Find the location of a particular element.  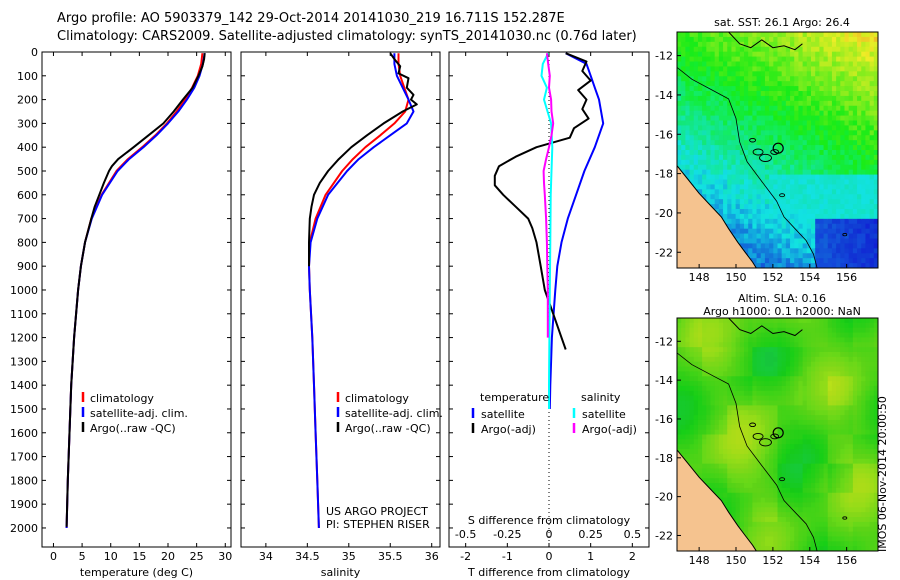

salinity-tick-label: 0.5 is located at coordinates (633, 534).